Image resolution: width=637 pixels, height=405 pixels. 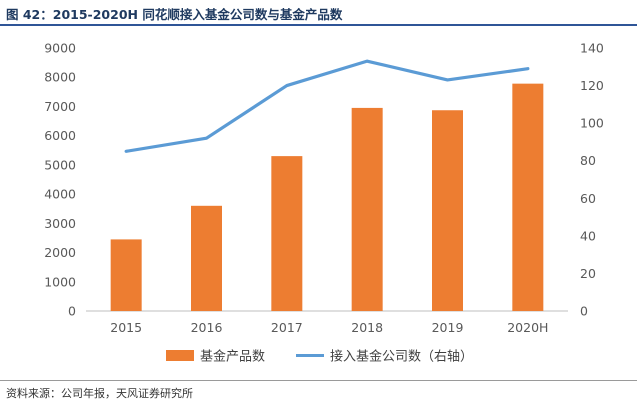 I want to click on legend: 基金产品数 接入基金公司数（右轴）, so click(x=319, y=357).